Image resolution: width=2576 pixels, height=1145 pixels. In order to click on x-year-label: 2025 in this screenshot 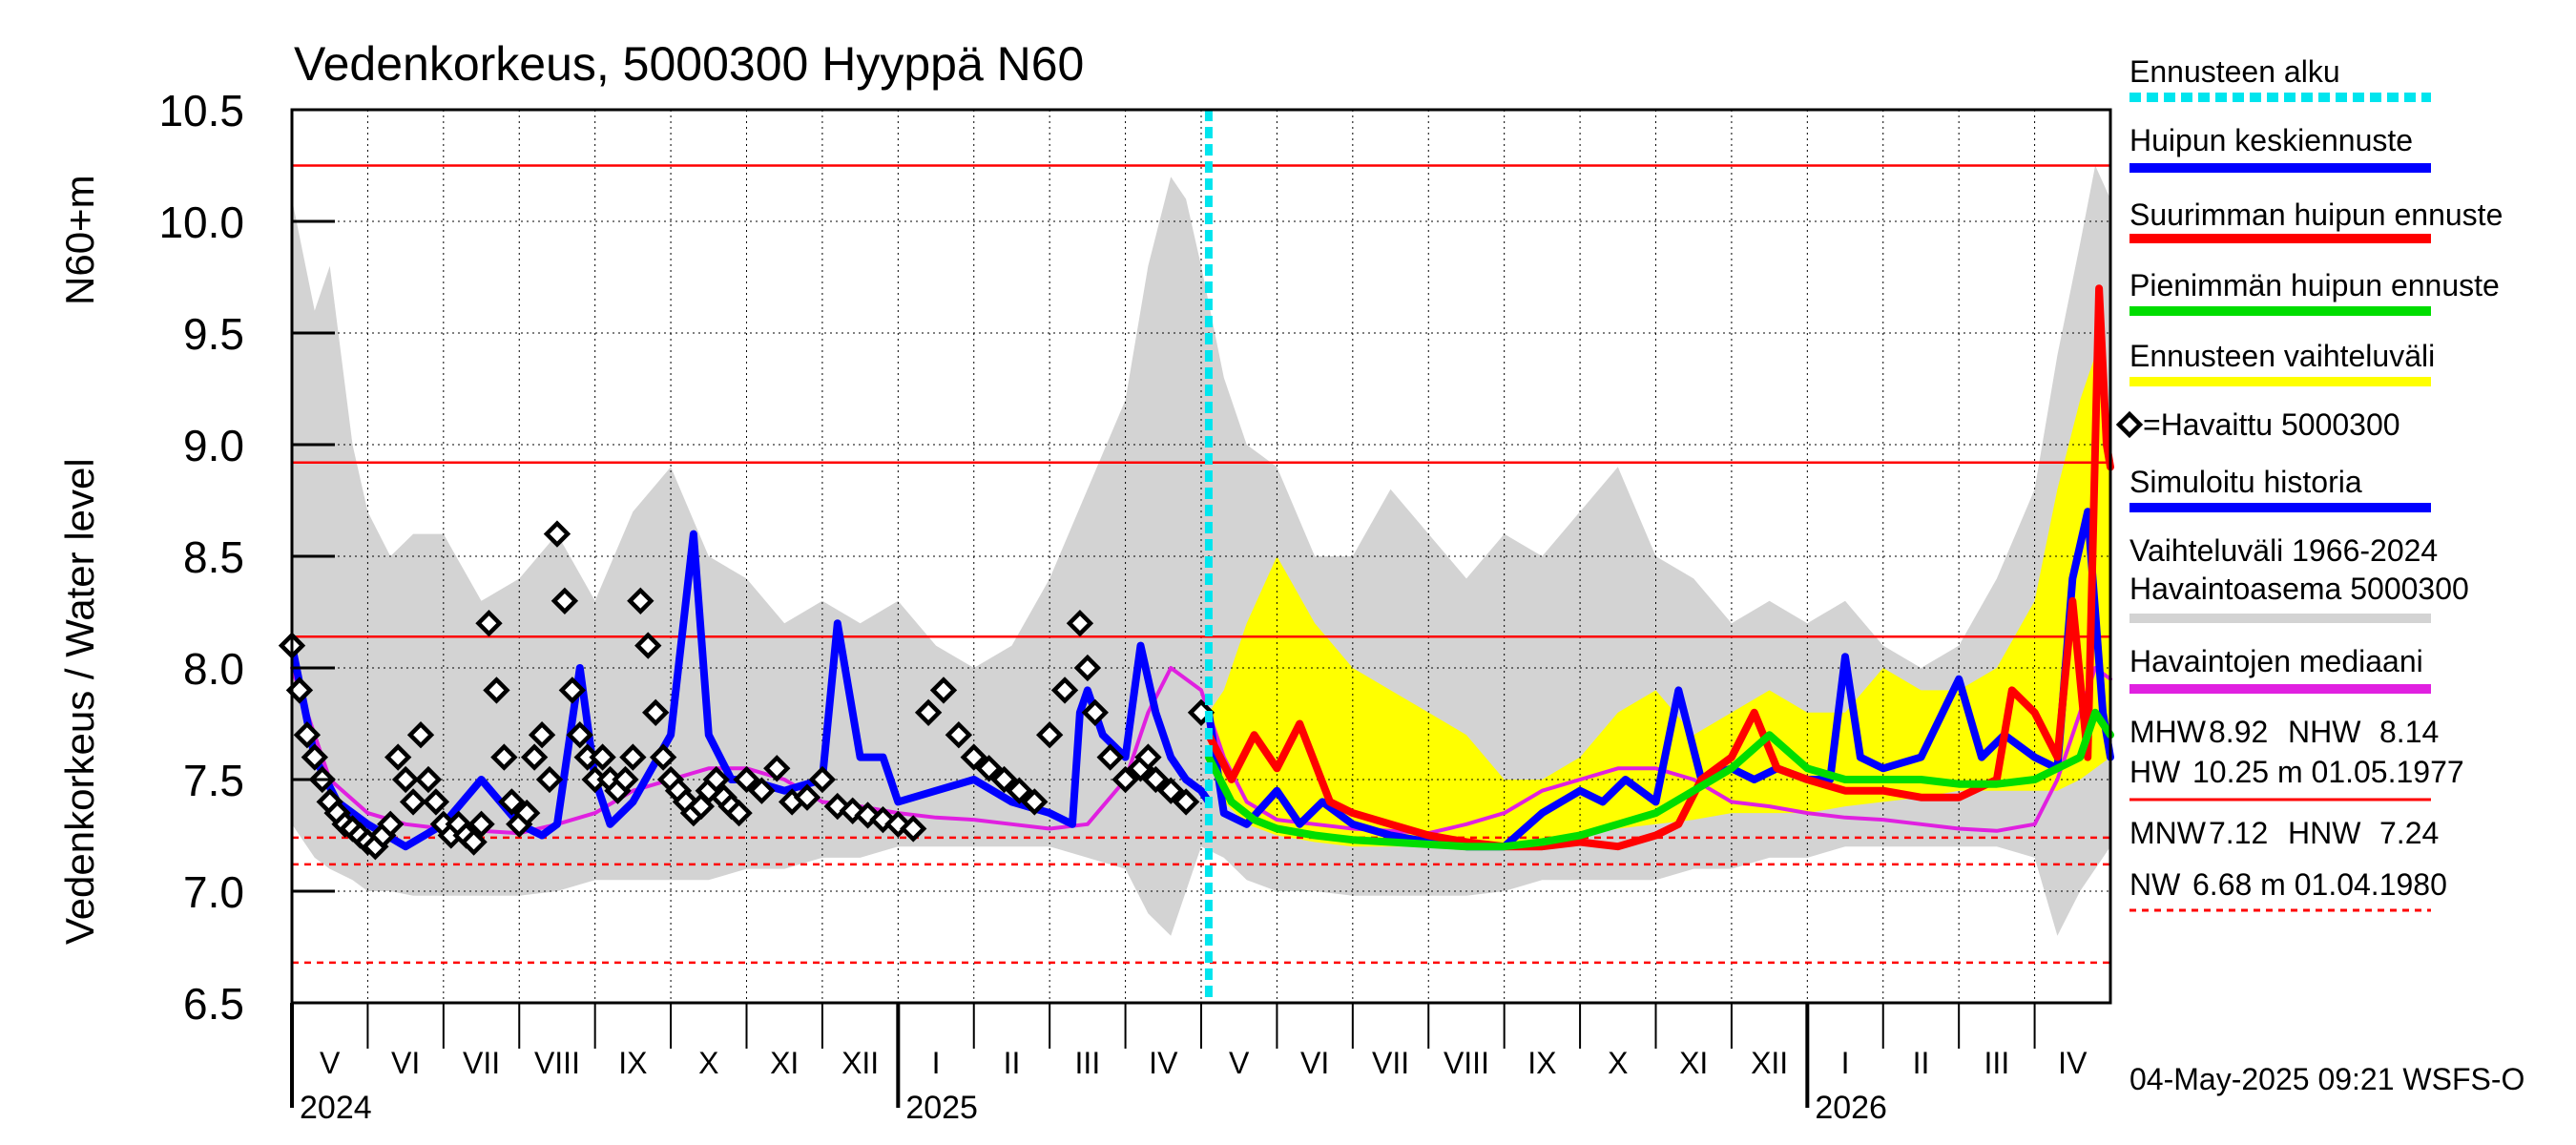, I will do `click(941, 1108)`.